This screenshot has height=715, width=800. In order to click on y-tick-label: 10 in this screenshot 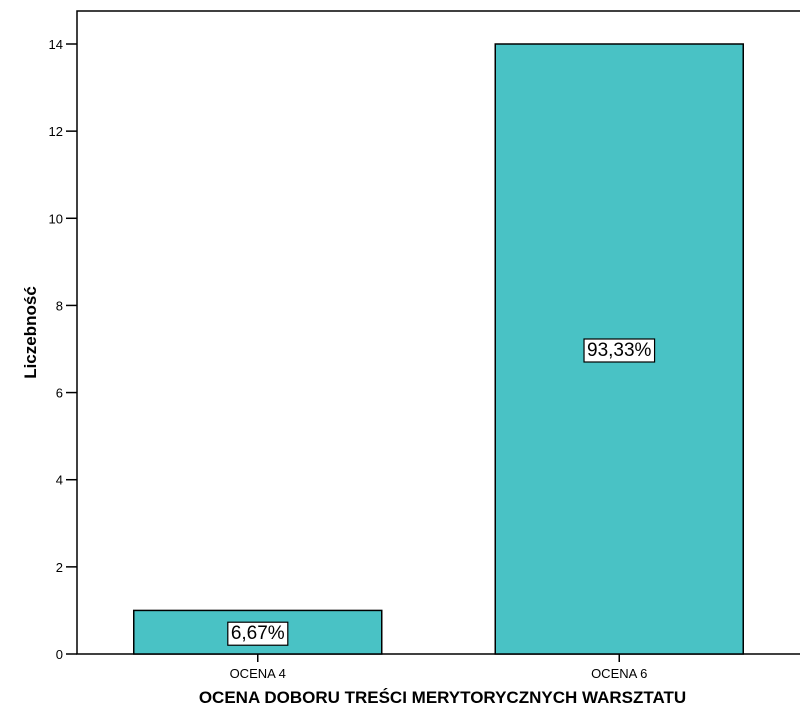, I will do `click(56, 218)`.